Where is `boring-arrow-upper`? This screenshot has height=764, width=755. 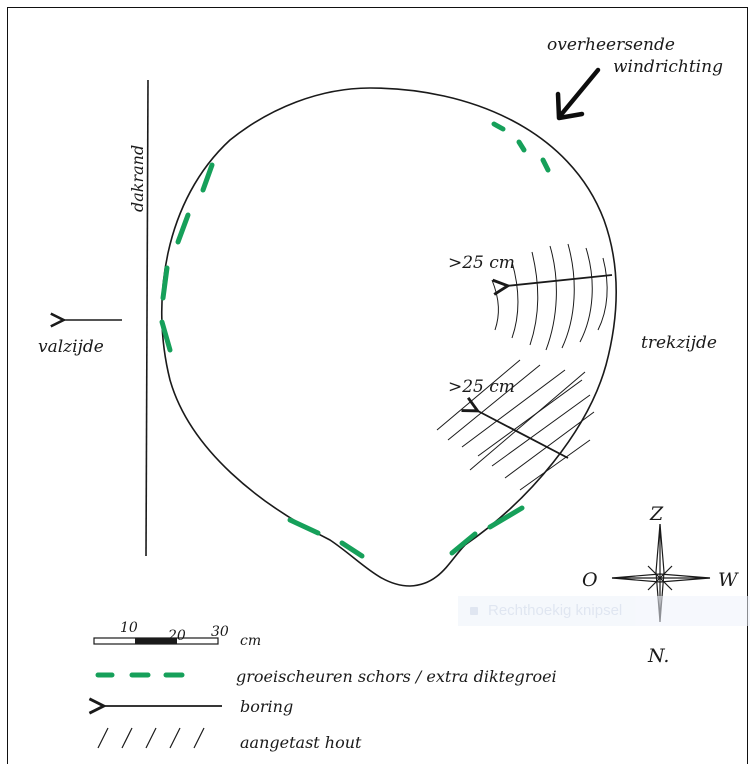 boring-arrow-upper is located at coordinates (559, 280).